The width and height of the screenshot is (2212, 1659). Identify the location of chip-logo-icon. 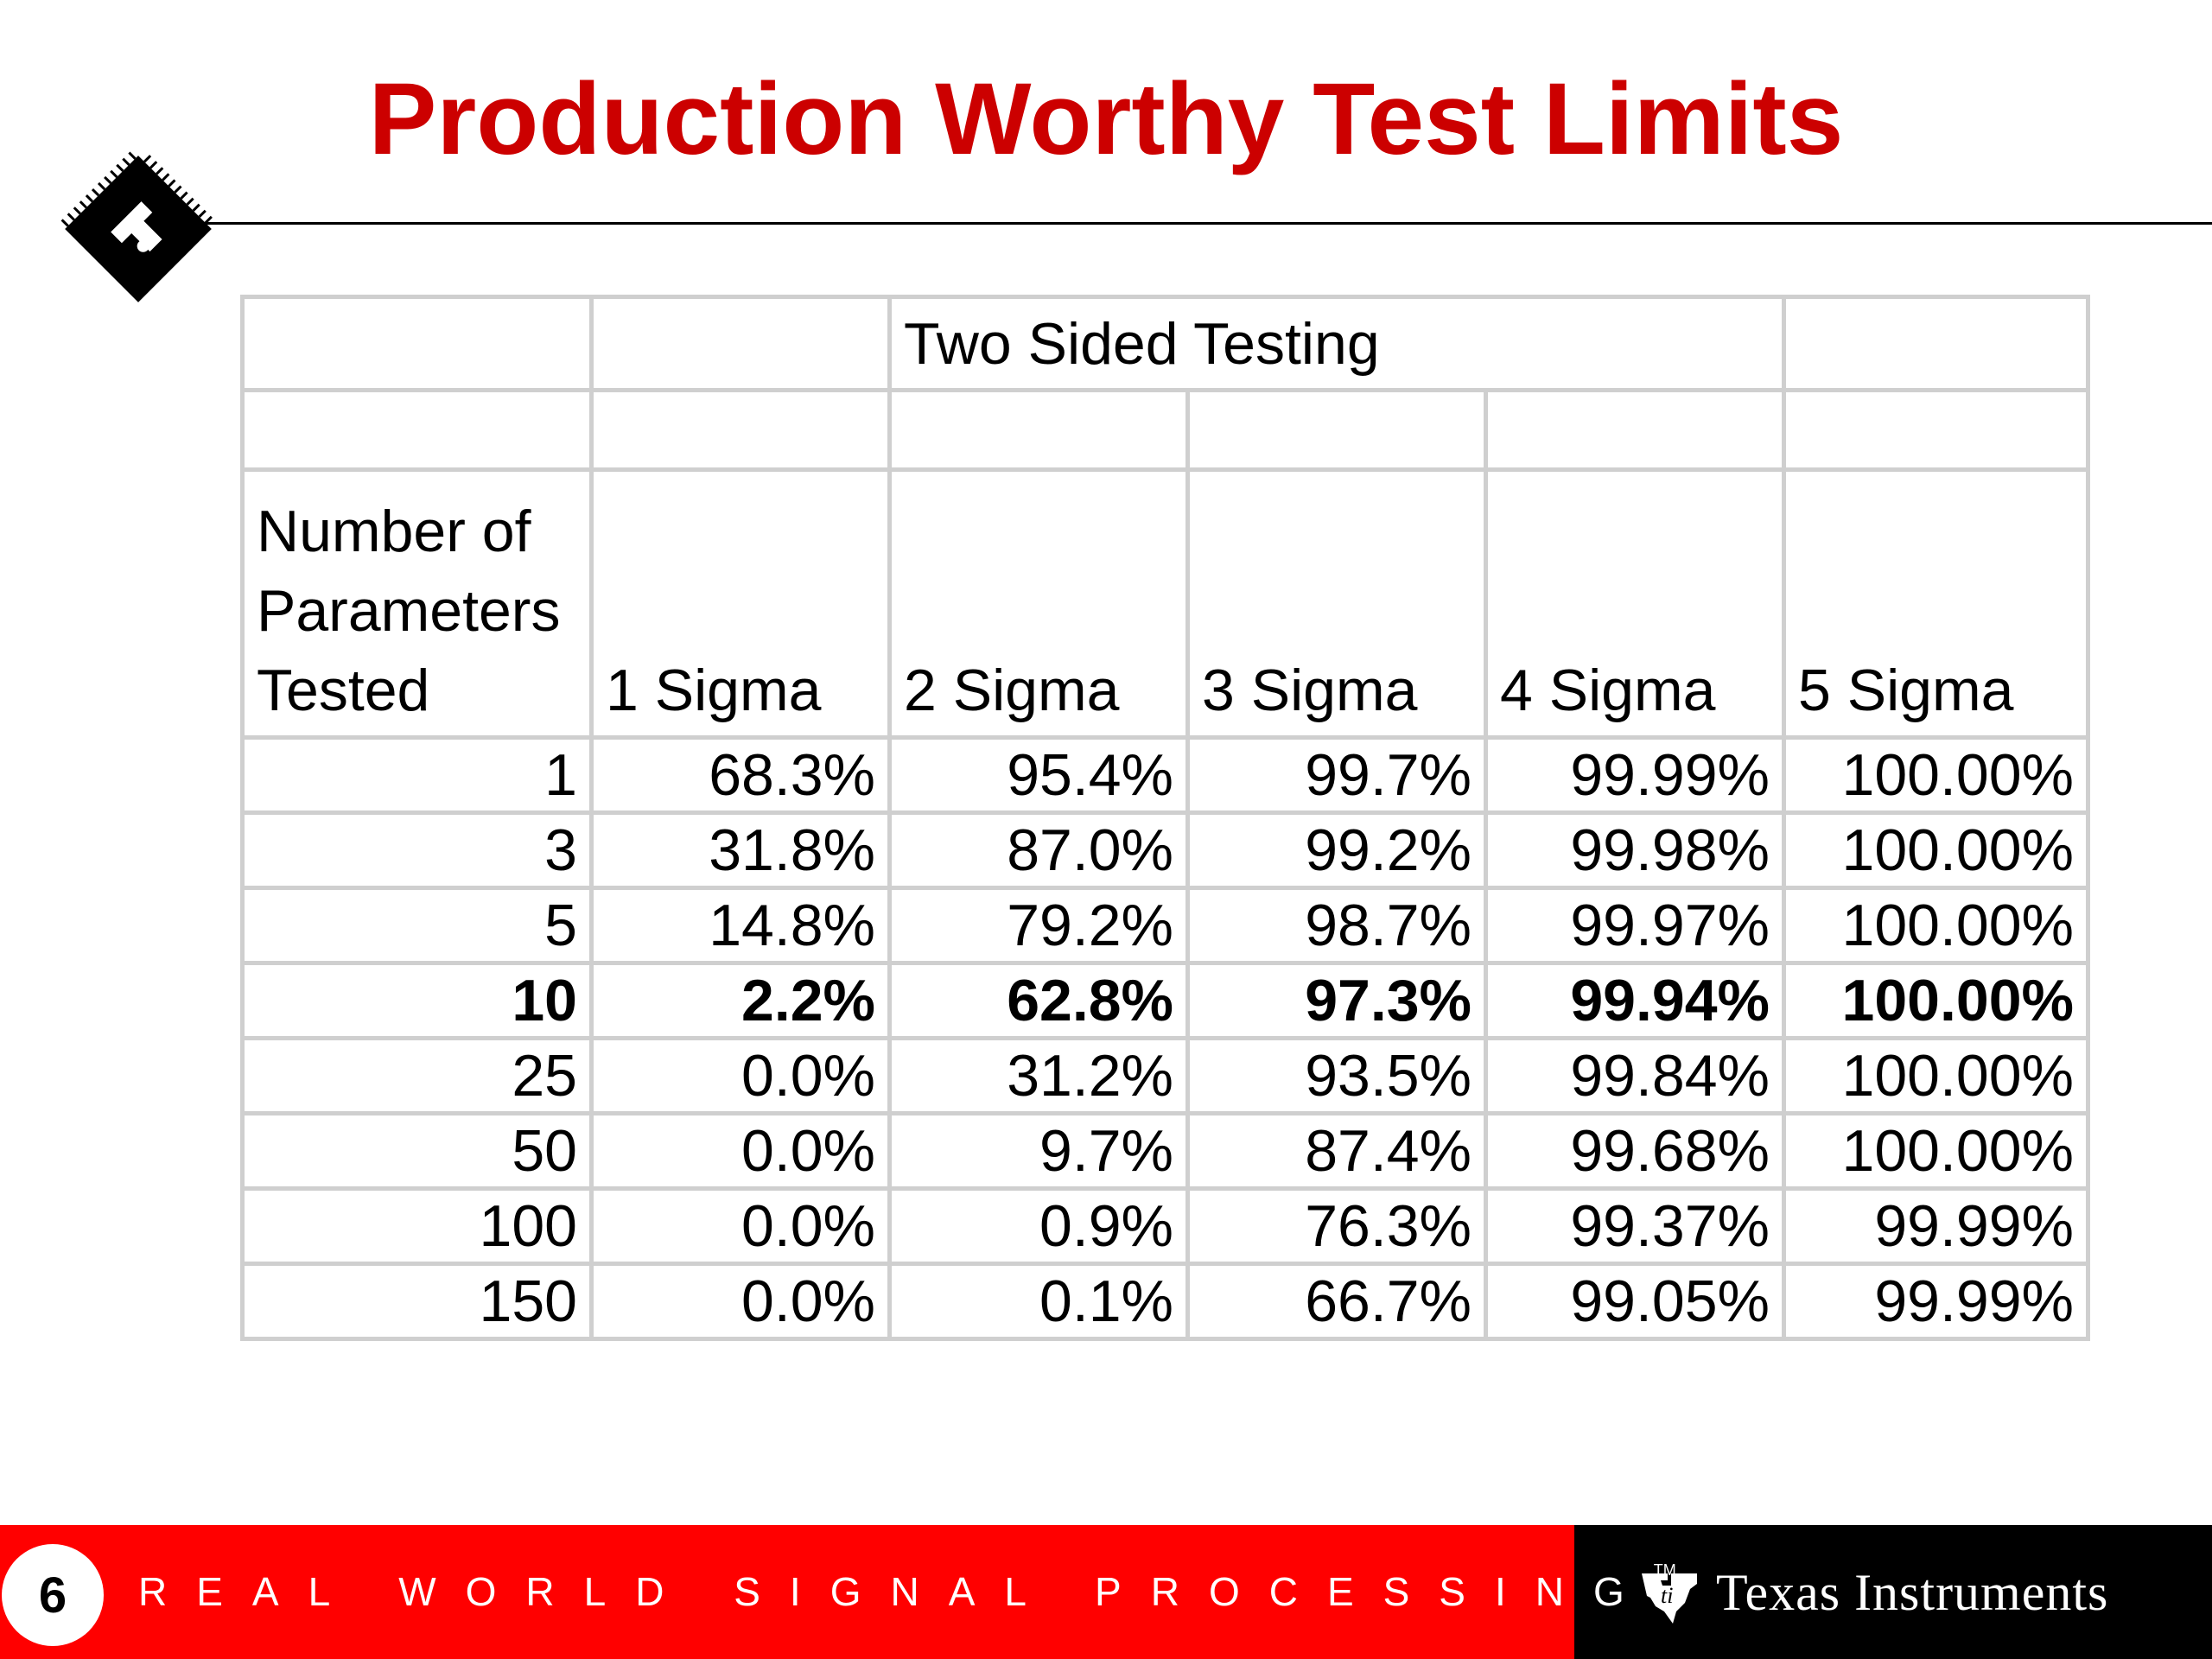
(136, 226).